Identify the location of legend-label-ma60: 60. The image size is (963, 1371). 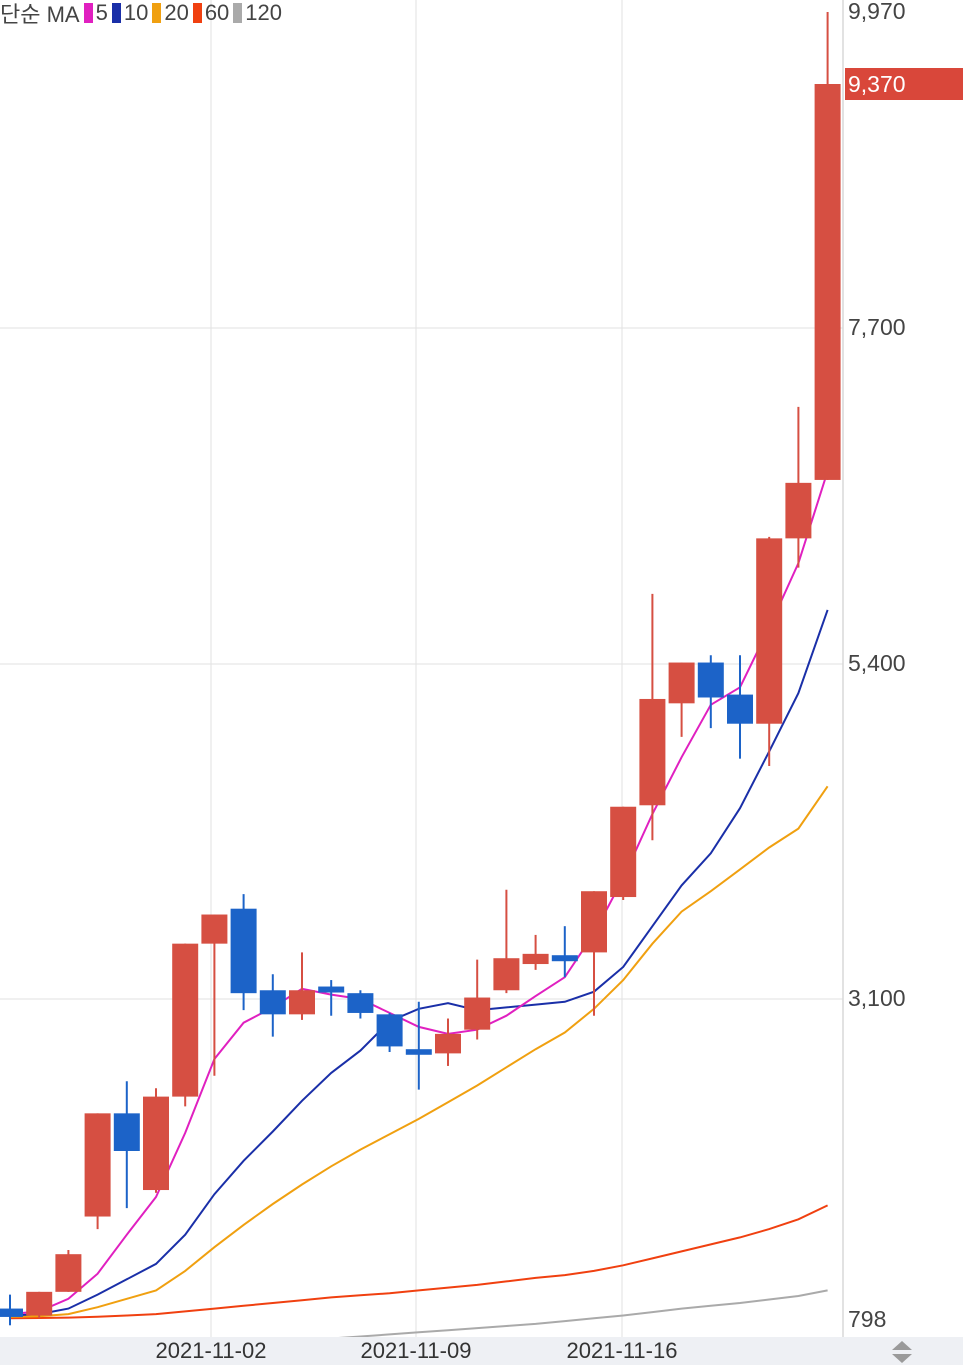
(217, 12).